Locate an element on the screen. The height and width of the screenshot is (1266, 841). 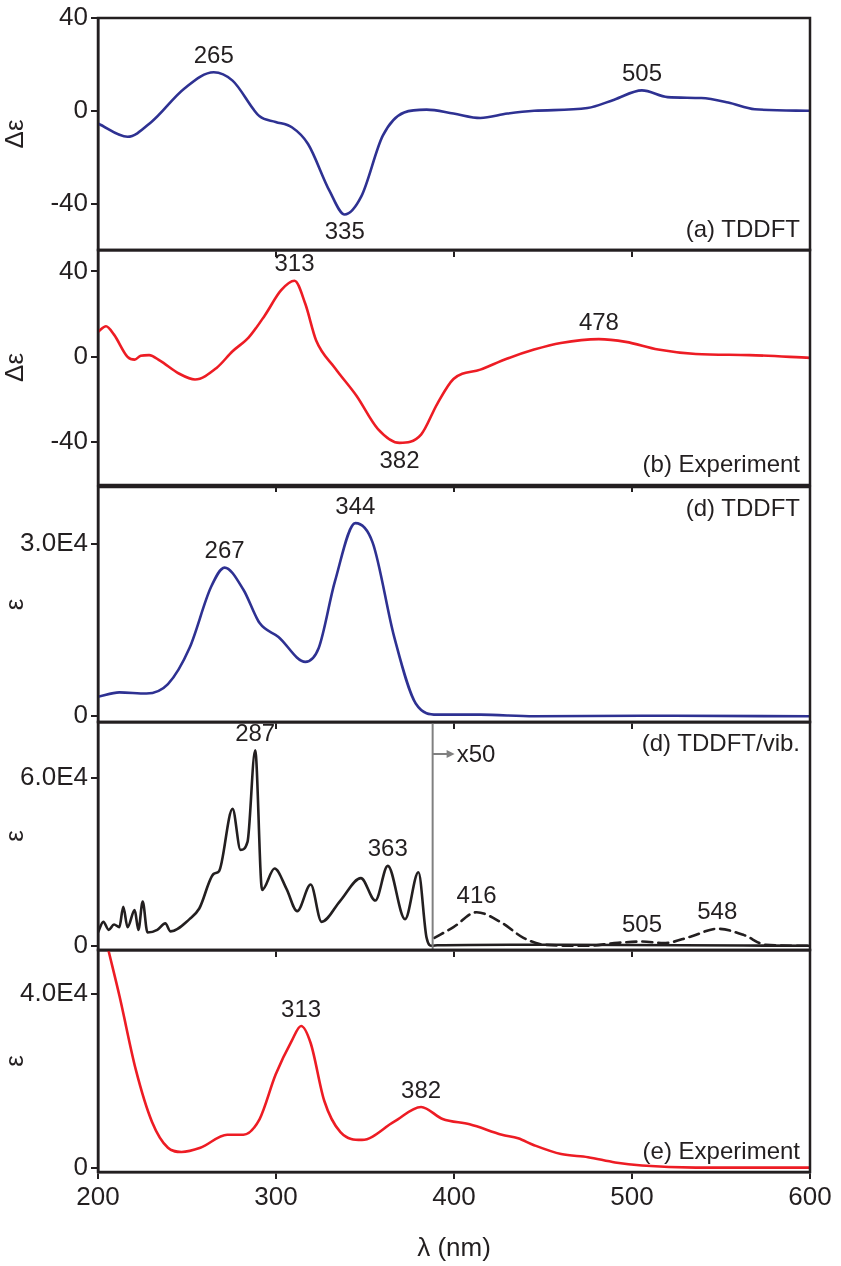
annotation: 548 is located at coordinates (717, 911).